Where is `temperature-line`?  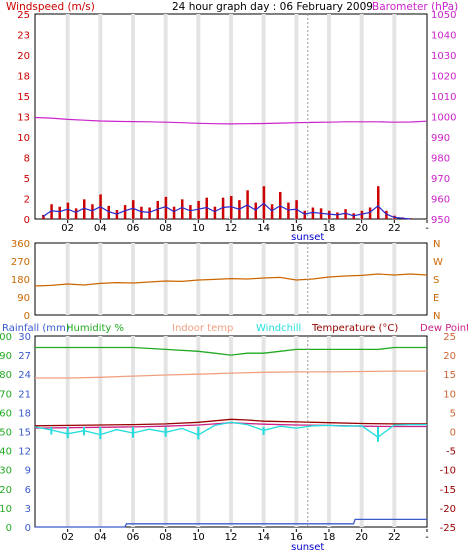
temperature-line is located at coordinates (230, 422).